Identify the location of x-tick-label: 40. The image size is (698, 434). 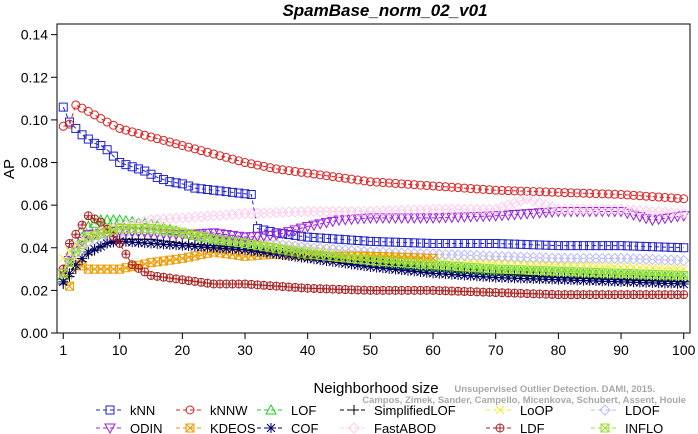
(308, 350).